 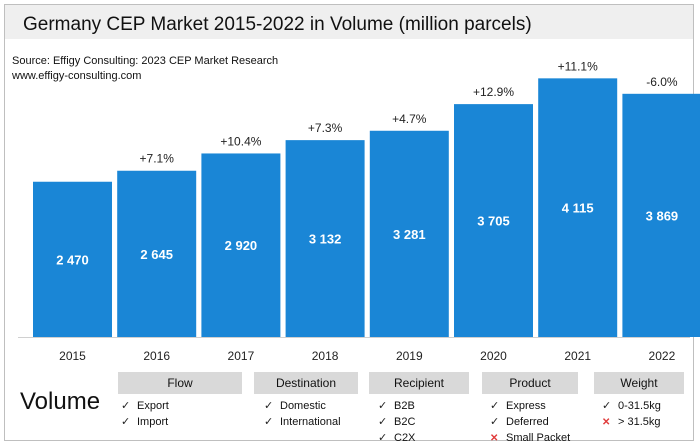 I want to click on tick-label-2019: 2019, so click(x=409, y=356).